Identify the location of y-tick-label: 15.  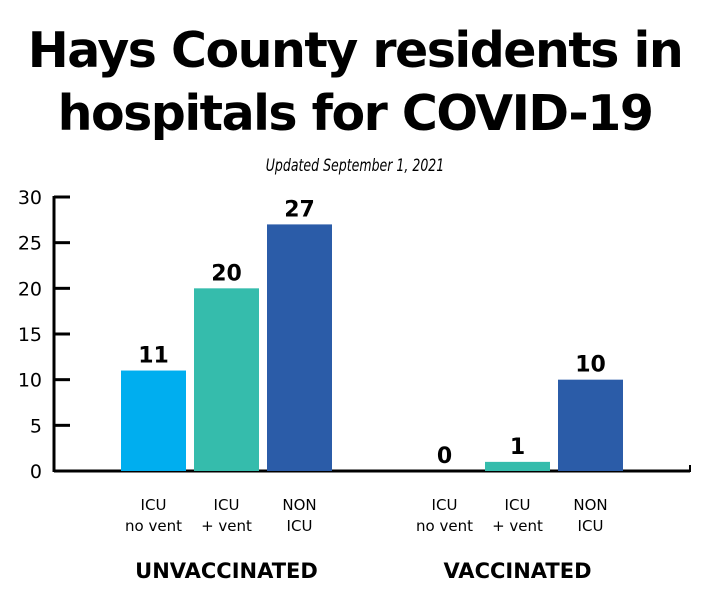
(30, 335).